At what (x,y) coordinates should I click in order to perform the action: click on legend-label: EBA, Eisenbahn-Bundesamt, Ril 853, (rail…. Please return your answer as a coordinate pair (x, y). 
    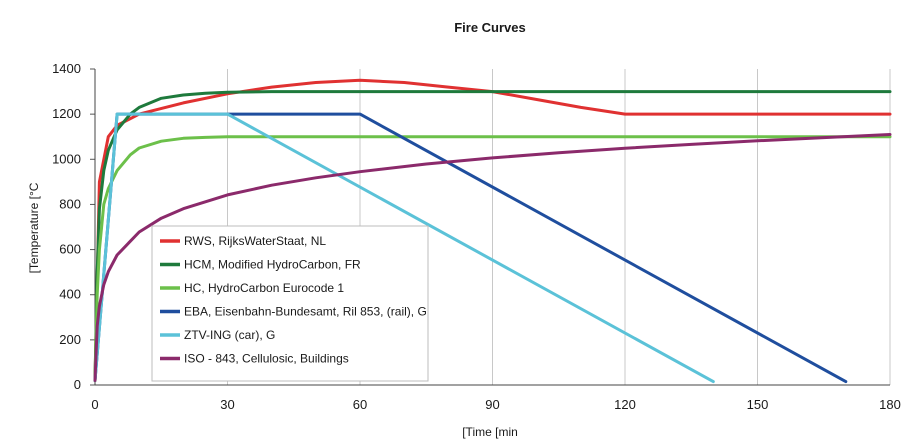
    Looking at the image, I should click on (305, 312).